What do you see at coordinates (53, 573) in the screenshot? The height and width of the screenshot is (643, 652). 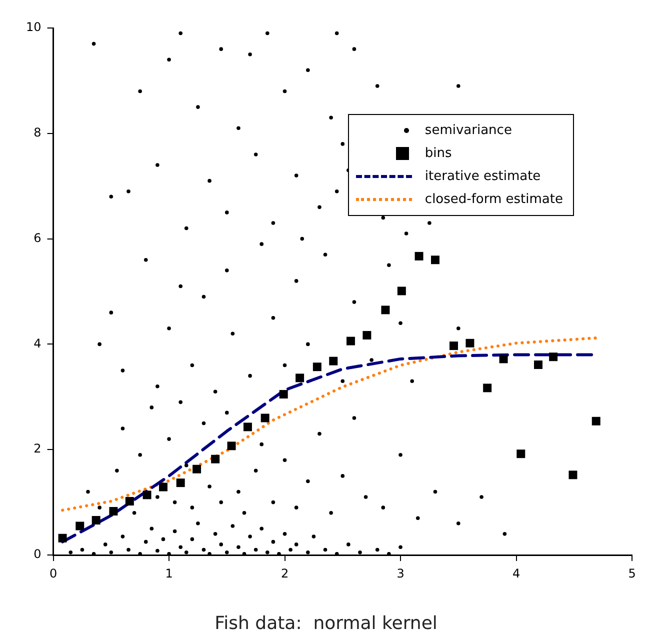 I see `x-tick-label: 0` at bounding box center [53, 573].